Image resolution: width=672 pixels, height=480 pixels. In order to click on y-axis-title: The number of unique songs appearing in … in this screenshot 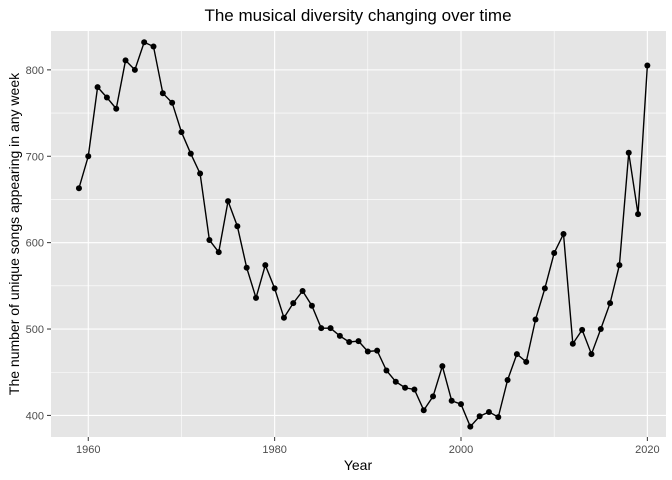, I will do `click(14, 233)`.